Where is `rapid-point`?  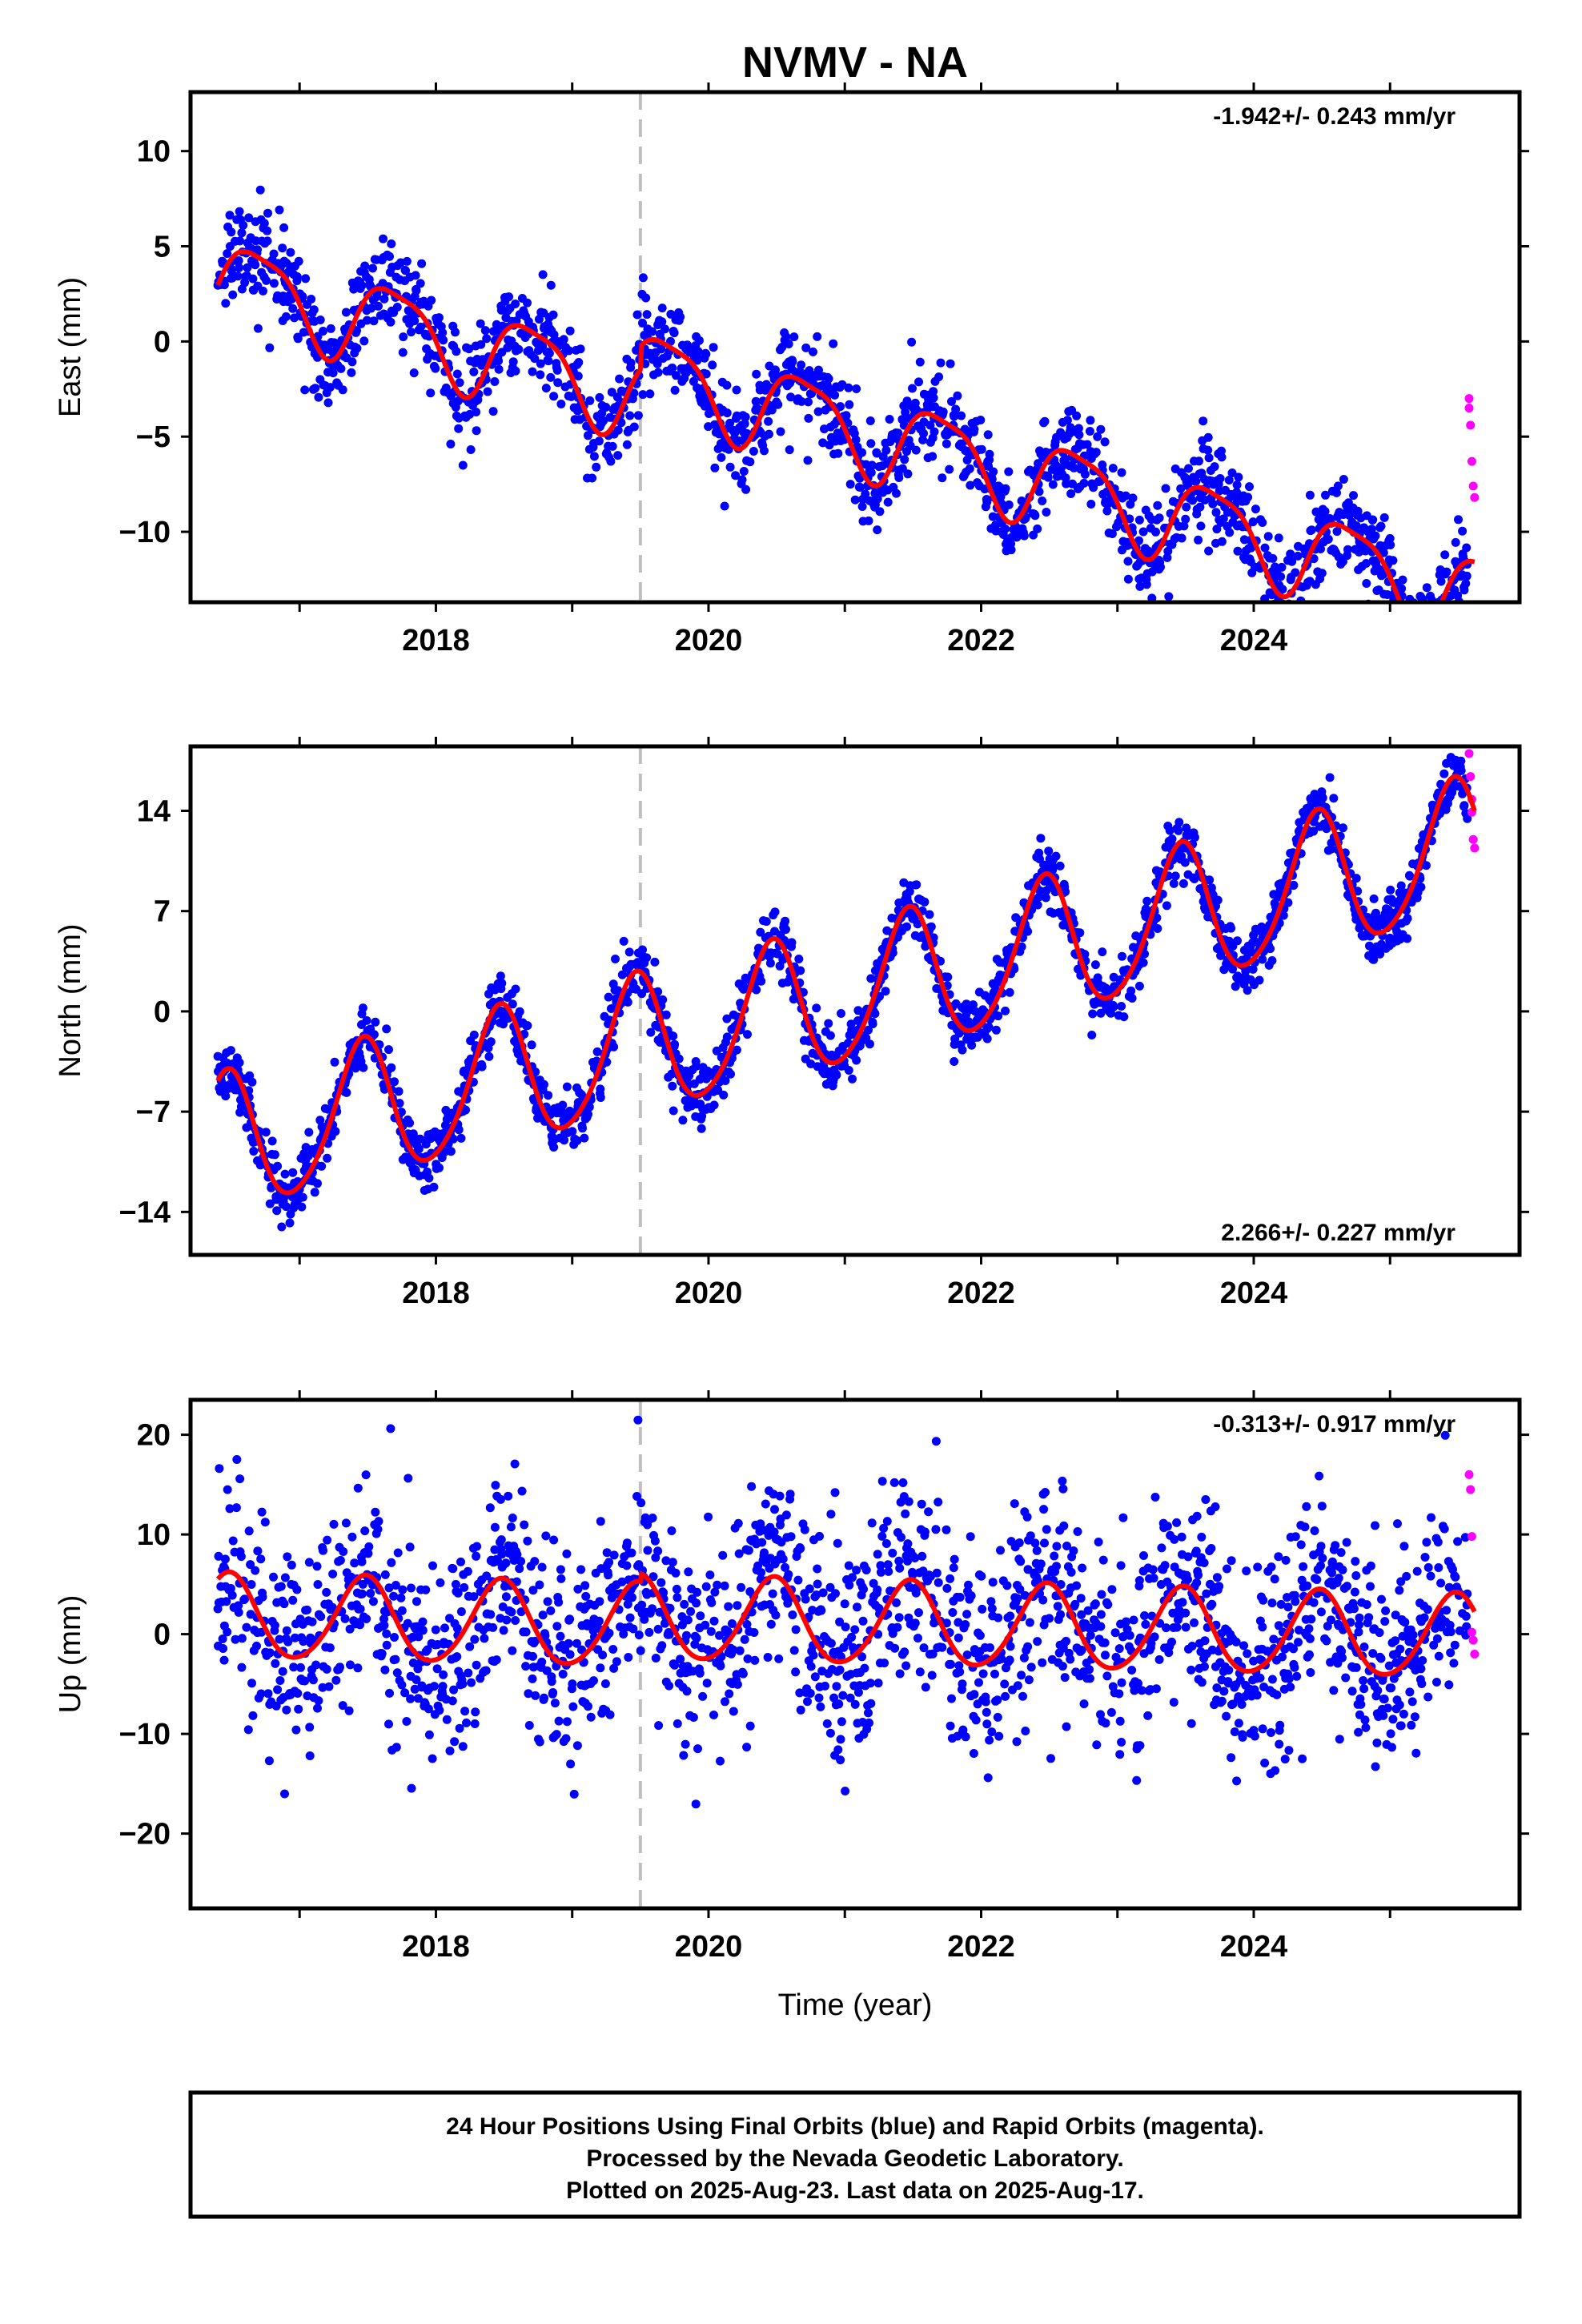
rapid-point is located at coordinates (1469, 408).